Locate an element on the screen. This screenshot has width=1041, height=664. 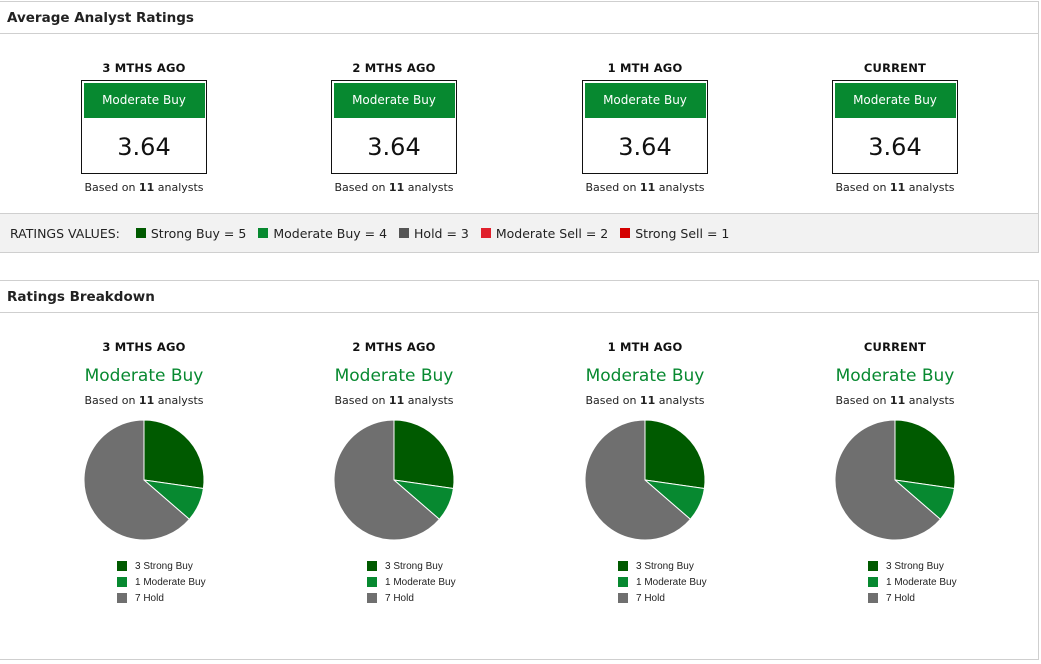
panel-header: Average Analyst Ratings is located at coordinates (519, 18).